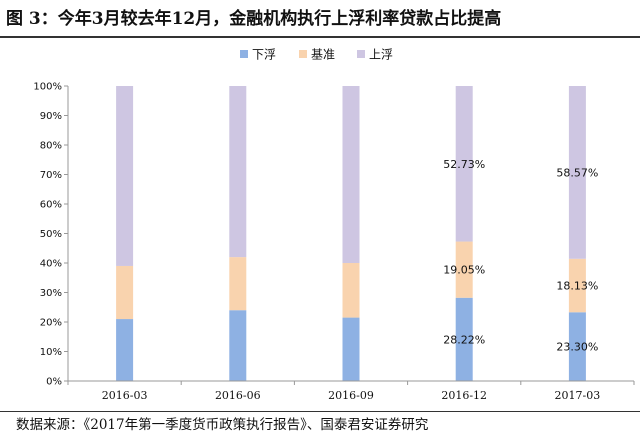 This screenshot has height=448, width=640. What do you see at coordinates (323, 55) in the screenshot?
I see `legend-label-2: 基准` at bounding box center [323, 55].